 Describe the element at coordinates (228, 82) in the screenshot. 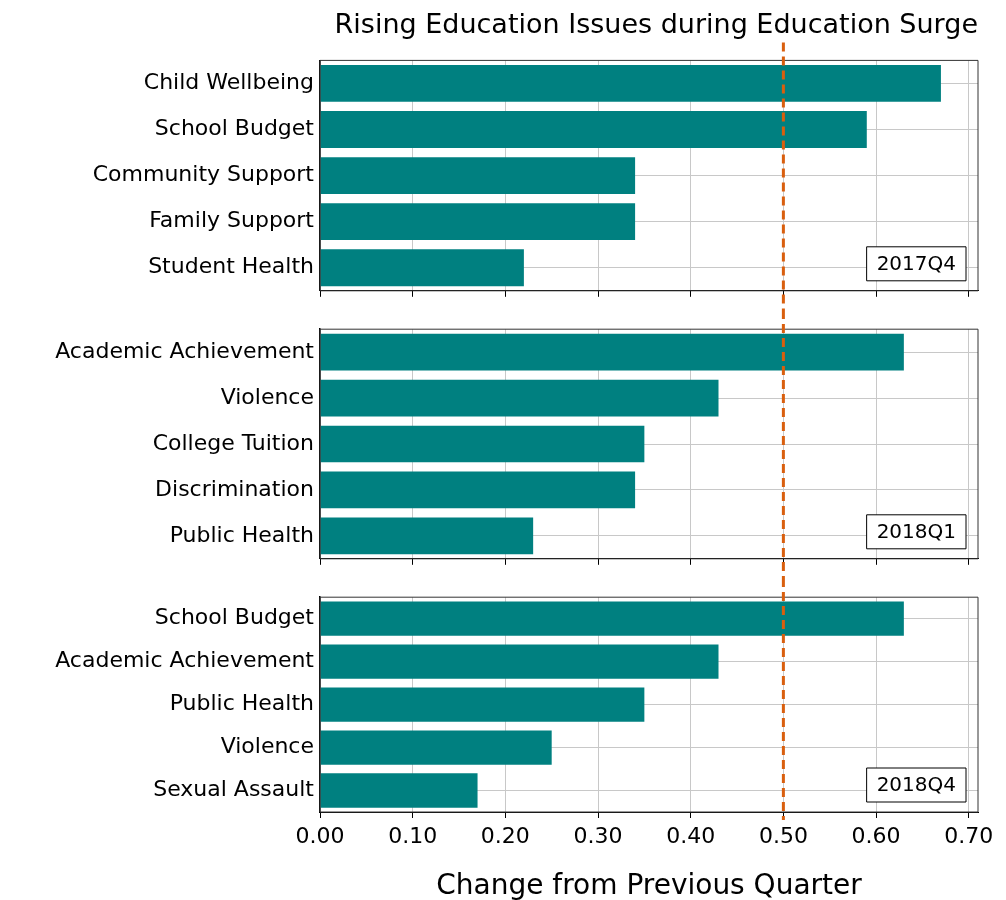

I see `y-tick-label: Child Wellbeing` at that location.